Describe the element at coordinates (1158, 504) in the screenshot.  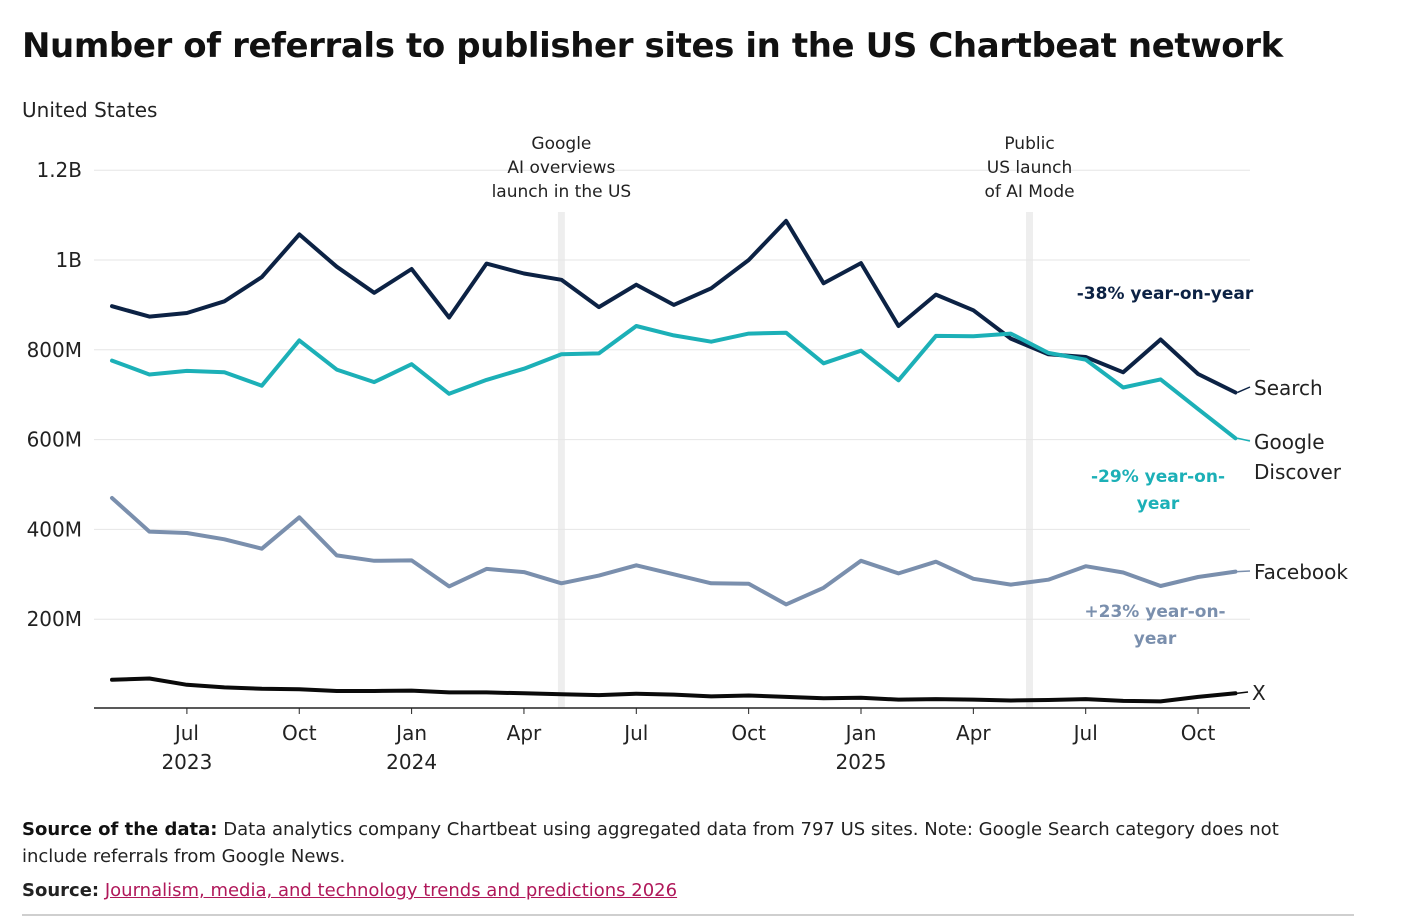
I see `yoy-change-label-google-discover: year` at that location.